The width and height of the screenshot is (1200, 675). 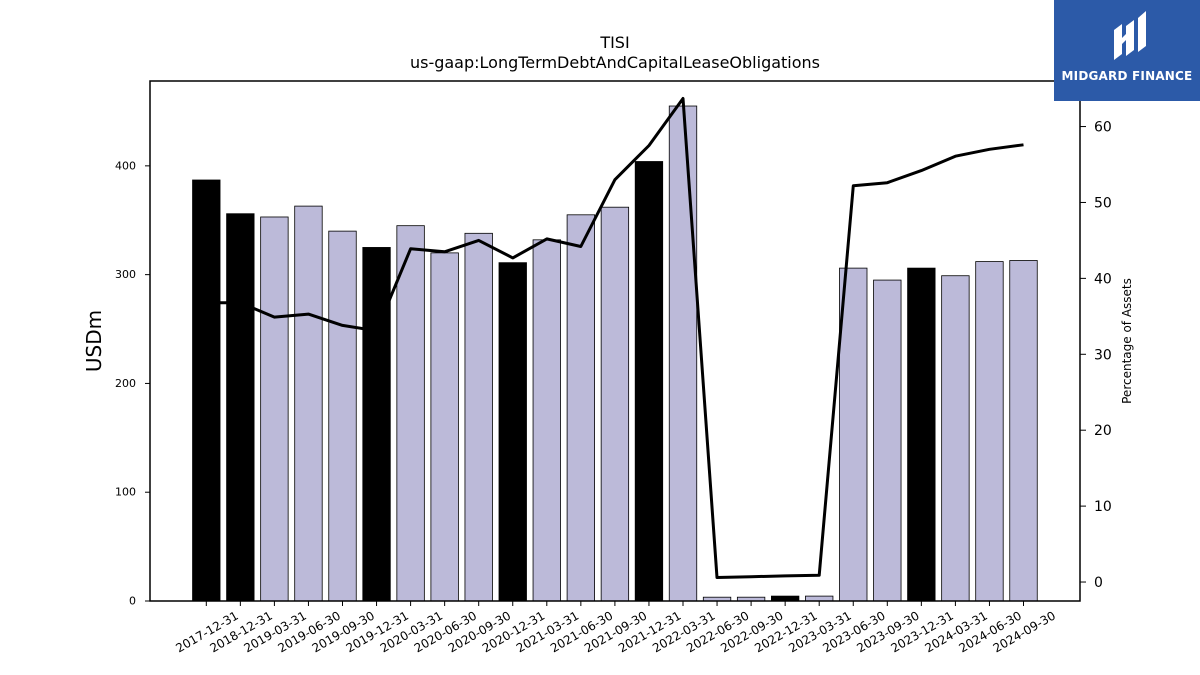 What do you see at coordinates (1130, 35) in the screenshot?
I see `logo-mark-icon` at bounding box center [1130, 35].